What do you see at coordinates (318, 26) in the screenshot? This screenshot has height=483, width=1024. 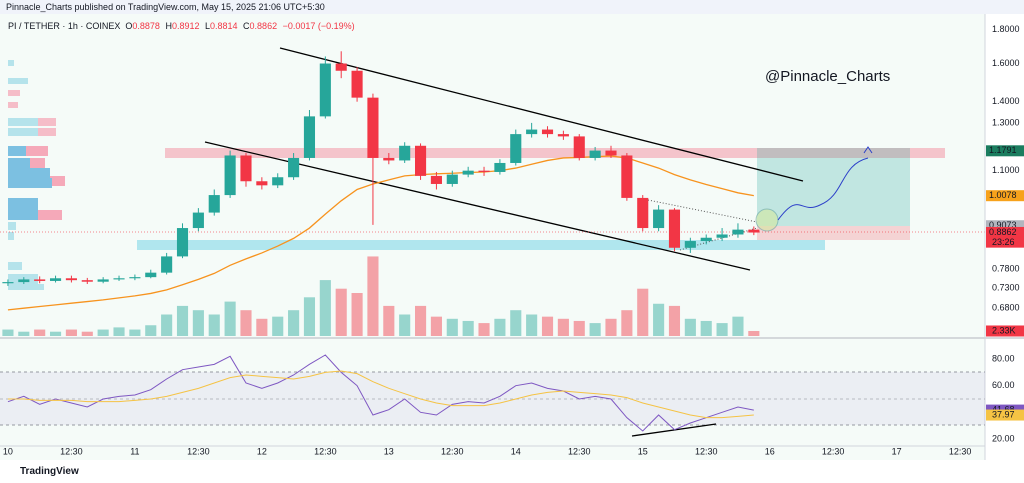 I see `change: −0.0017 (−0.19%)` at bounding box center [318, 26].